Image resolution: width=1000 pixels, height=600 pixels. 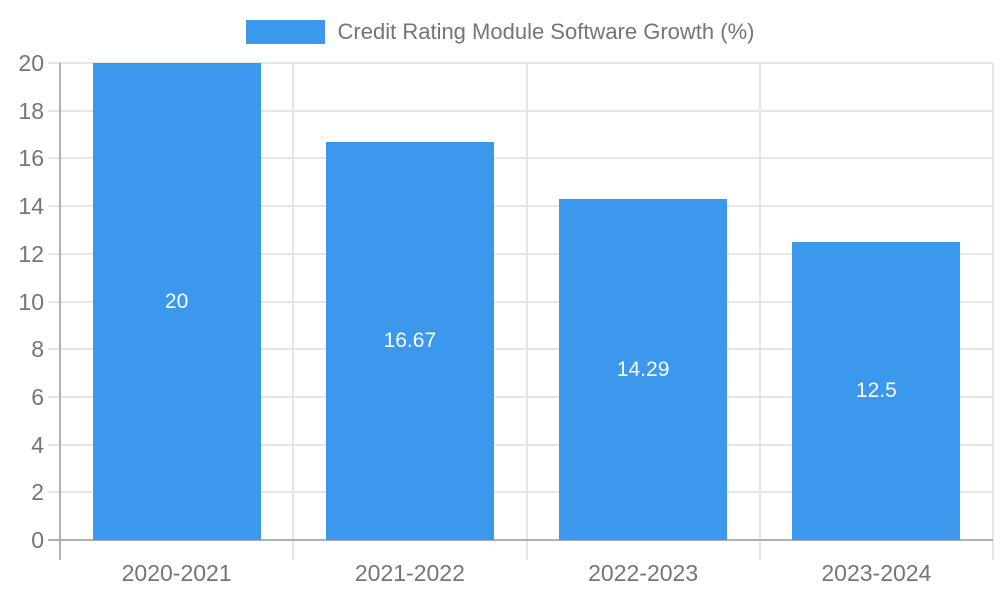 I want to click on y-axis-tick-label: 6, so click(x=37, y=396).